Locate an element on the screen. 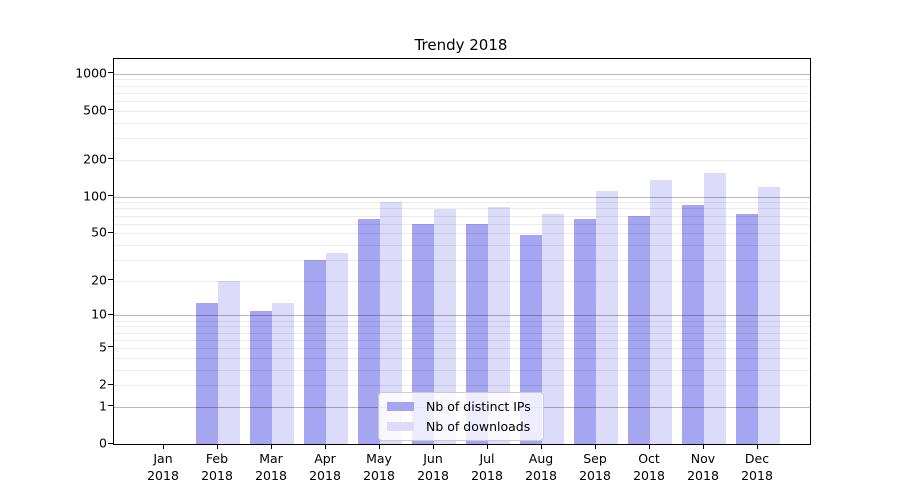 Image resolution: width=900 pixels, height=500 pixels. x-tick-label-jun: Jun 2018 is located at coordinates (433, 467).